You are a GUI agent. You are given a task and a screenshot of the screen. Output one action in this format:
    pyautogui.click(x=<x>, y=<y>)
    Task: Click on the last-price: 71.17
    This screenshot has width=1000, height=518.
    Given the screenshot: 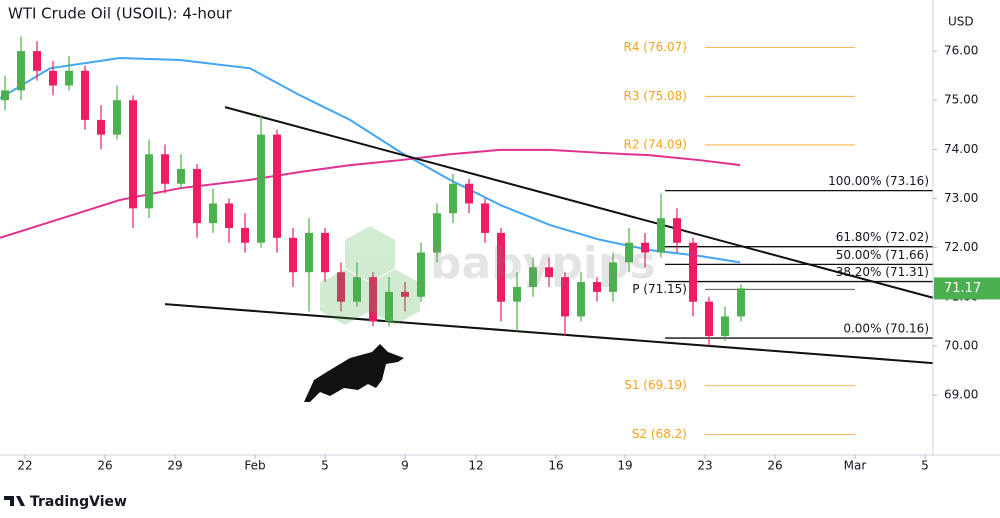 What is the action you would take?
    pyautogui.click(x=962, y=288)
    